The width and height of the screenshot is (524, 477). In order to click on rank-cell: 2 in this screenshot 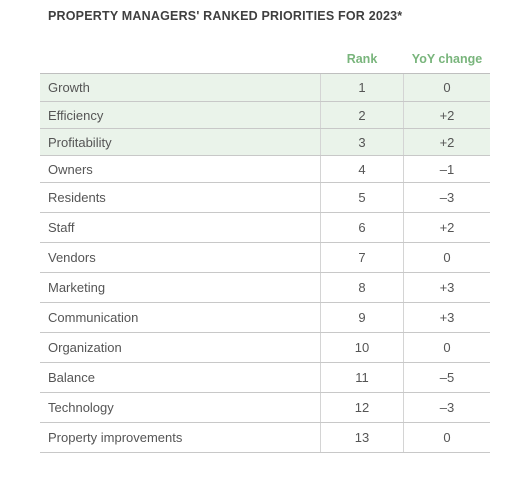, I will do `click(362, 115)`.